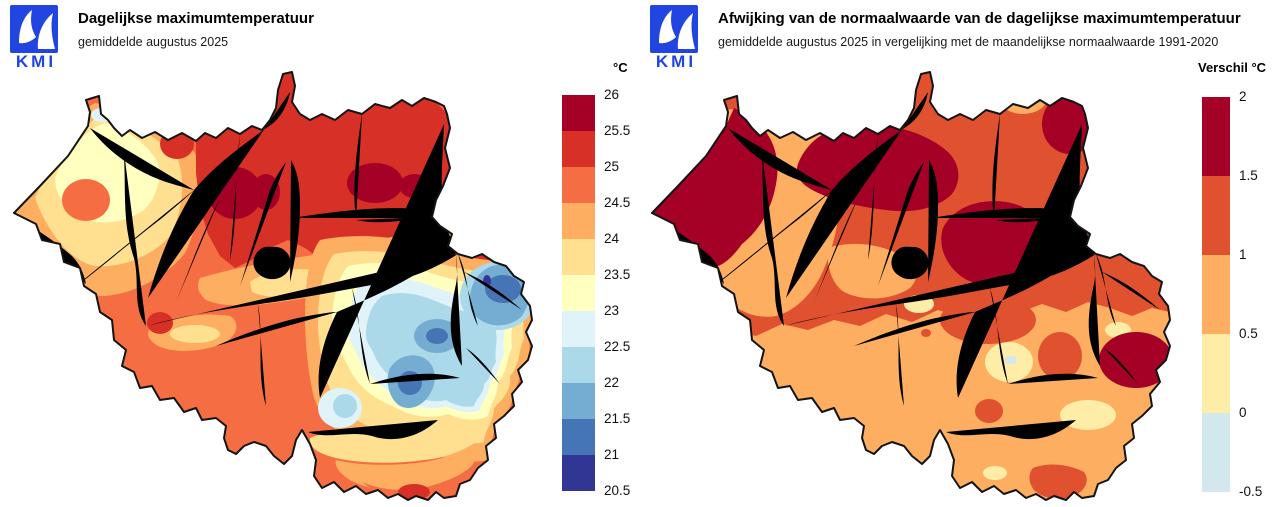 The height and width of the screenshot is (507, 1280). What do you see at coordinates (1248, 175) in the screenshot?
I see `legend-tick-label: 1.5` at bounding box center [1248, 175].